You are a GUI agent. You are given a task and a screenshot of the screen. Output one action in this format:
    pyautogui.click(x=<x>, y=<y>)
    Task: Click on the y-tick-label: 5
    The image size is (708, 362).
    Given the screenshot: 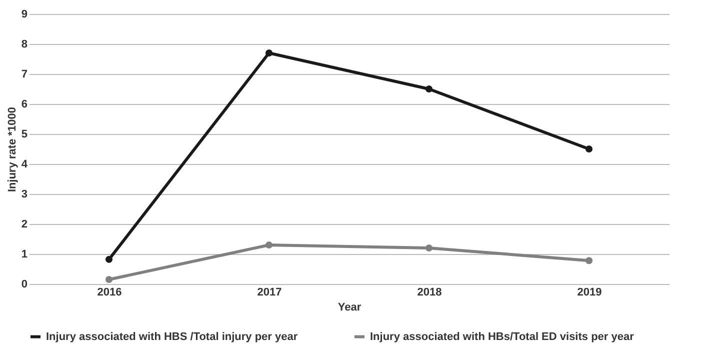 What is the action you would take?
    pyautogui.click(x=24, y=134)
    